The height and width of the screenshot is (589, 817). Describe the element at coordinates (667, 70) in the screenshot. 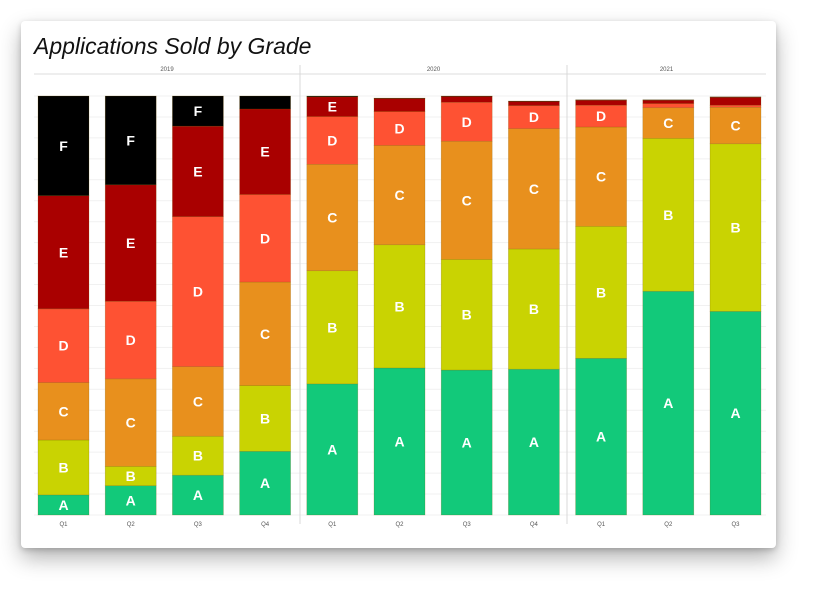

I see `group-label-2021: 2021` at that location.